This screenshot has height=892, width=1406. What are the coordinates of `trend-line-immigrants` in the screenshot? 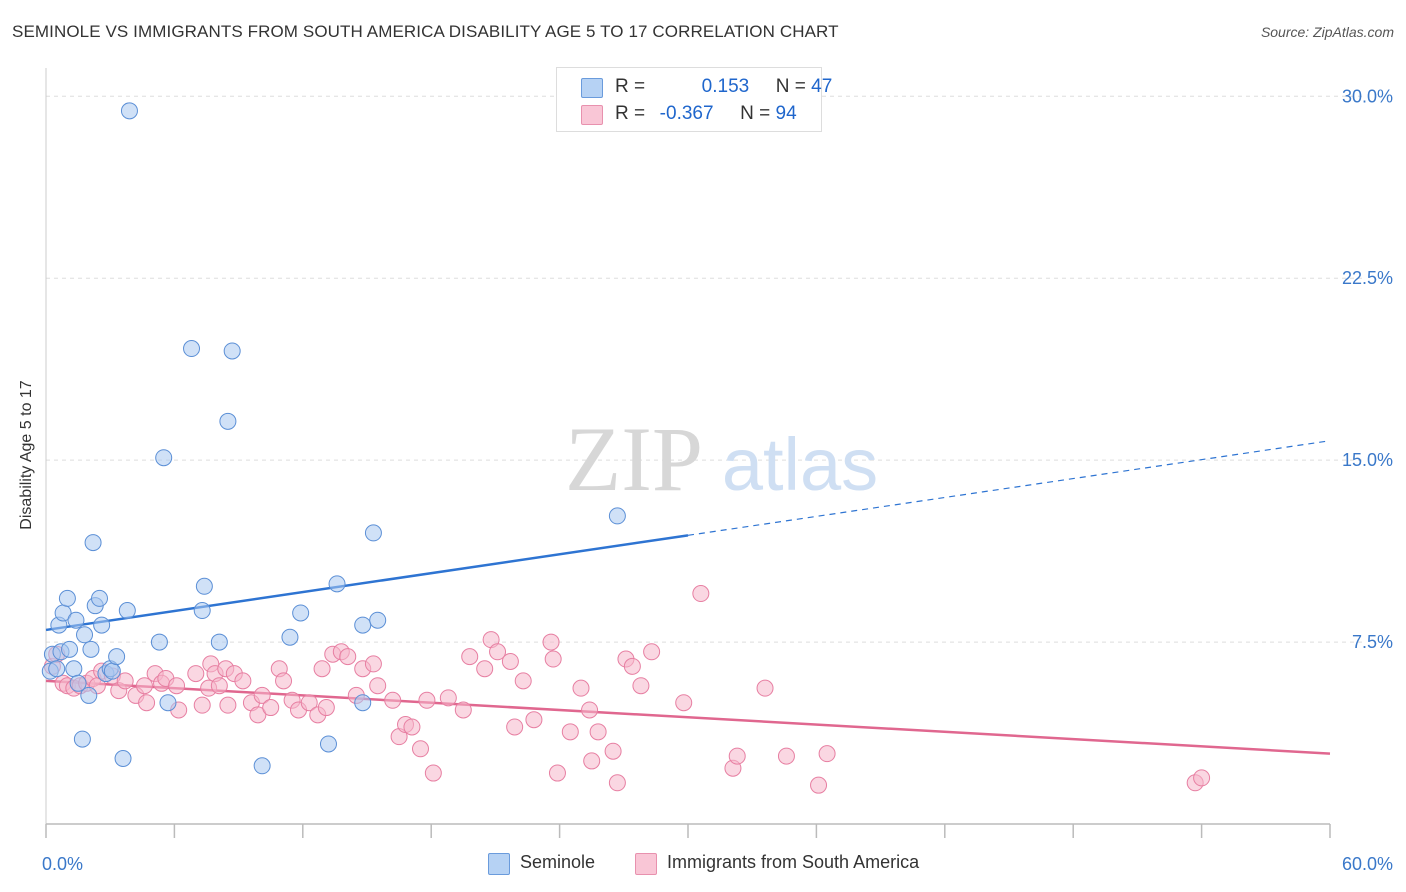 It's located at (688, 717).